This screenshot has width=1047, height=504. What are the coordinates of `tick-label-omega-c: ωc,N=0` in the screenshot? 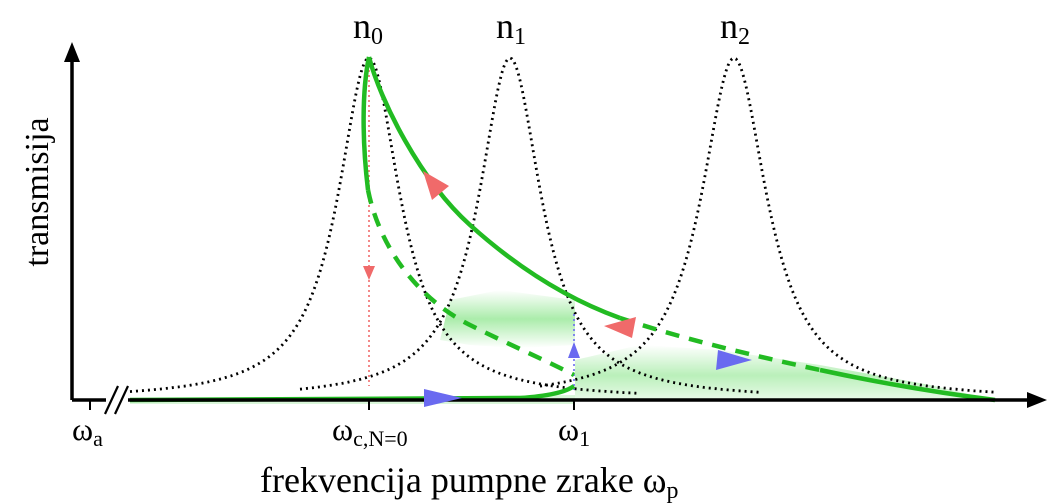 It's located at (370, 431).